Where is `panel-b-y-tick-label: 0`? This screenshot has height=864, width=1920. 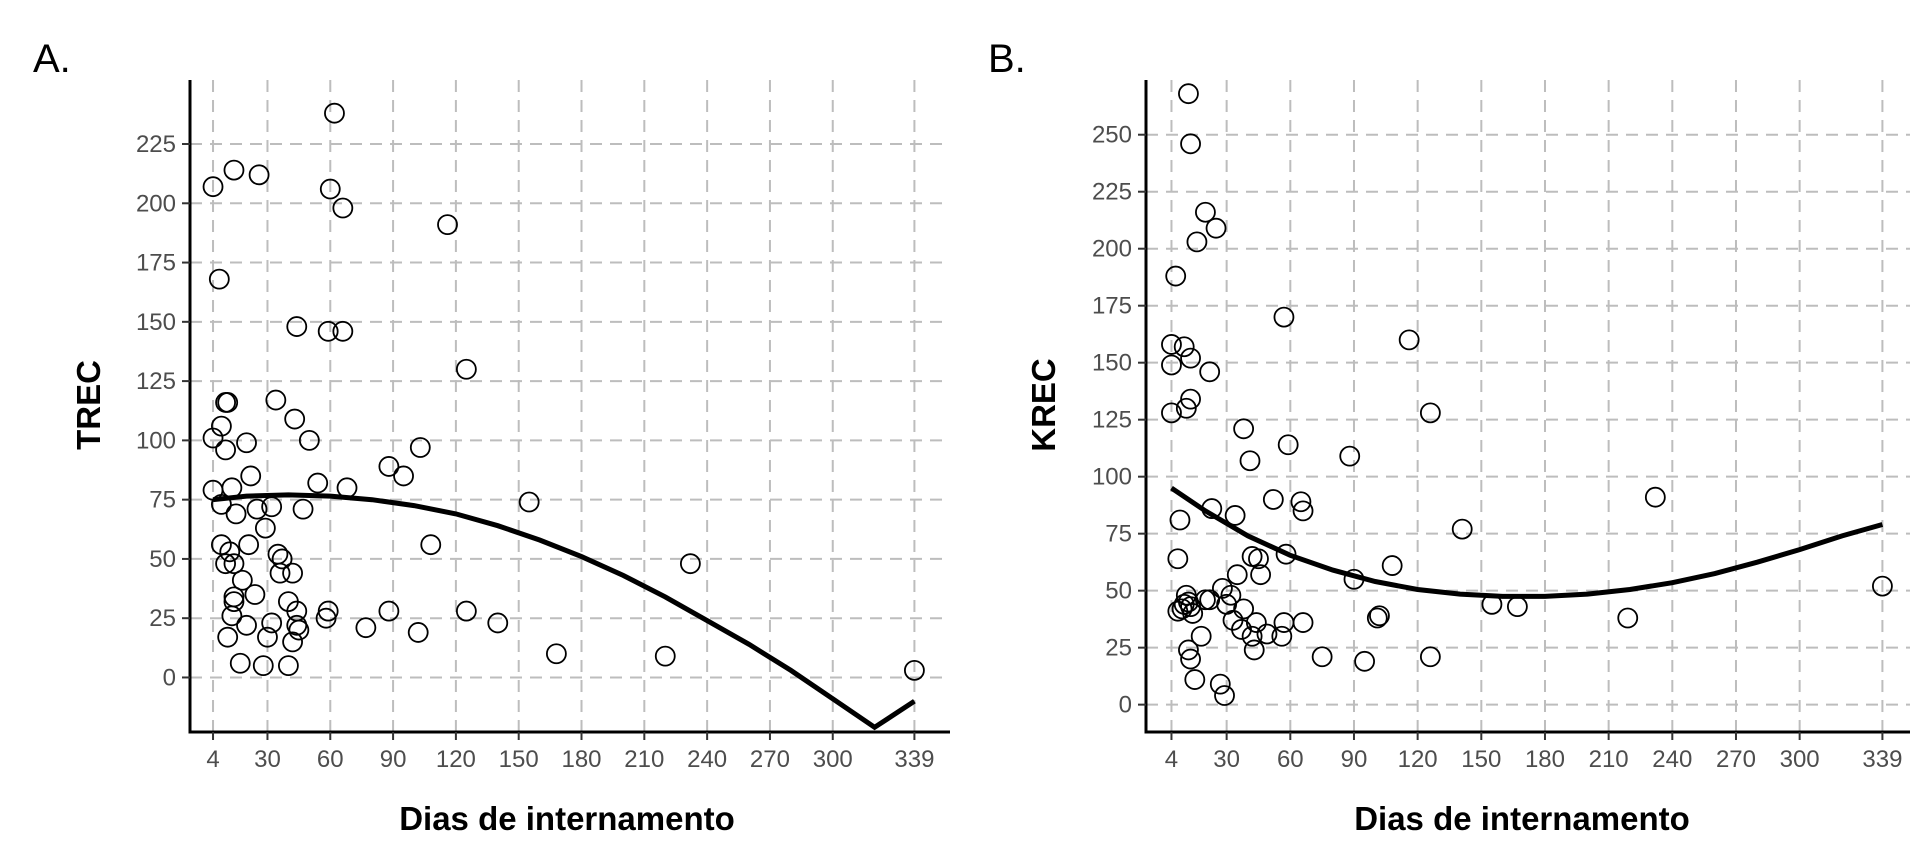 panel-b-y-tick-label: 0 is located at coordinates (1125, 705).